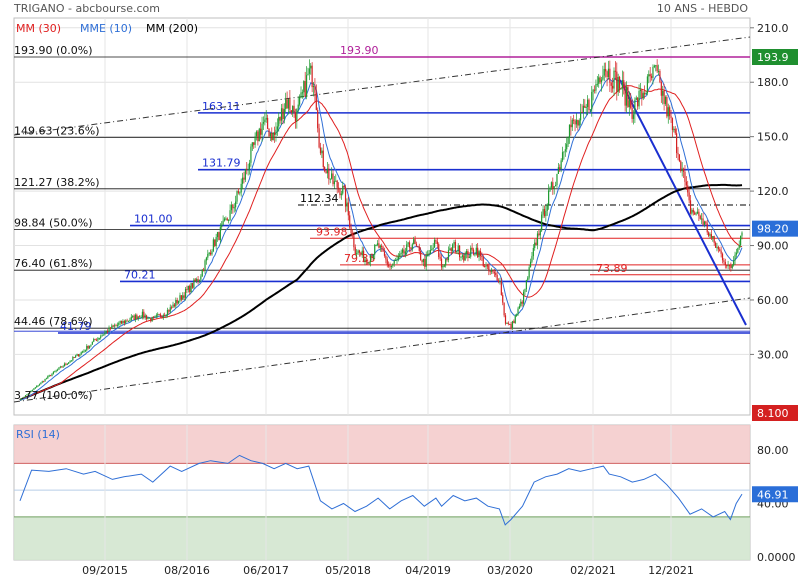 The width and height of the screenshot is (800, 580). I want to click on badge-last-bg, so click(775, 228).